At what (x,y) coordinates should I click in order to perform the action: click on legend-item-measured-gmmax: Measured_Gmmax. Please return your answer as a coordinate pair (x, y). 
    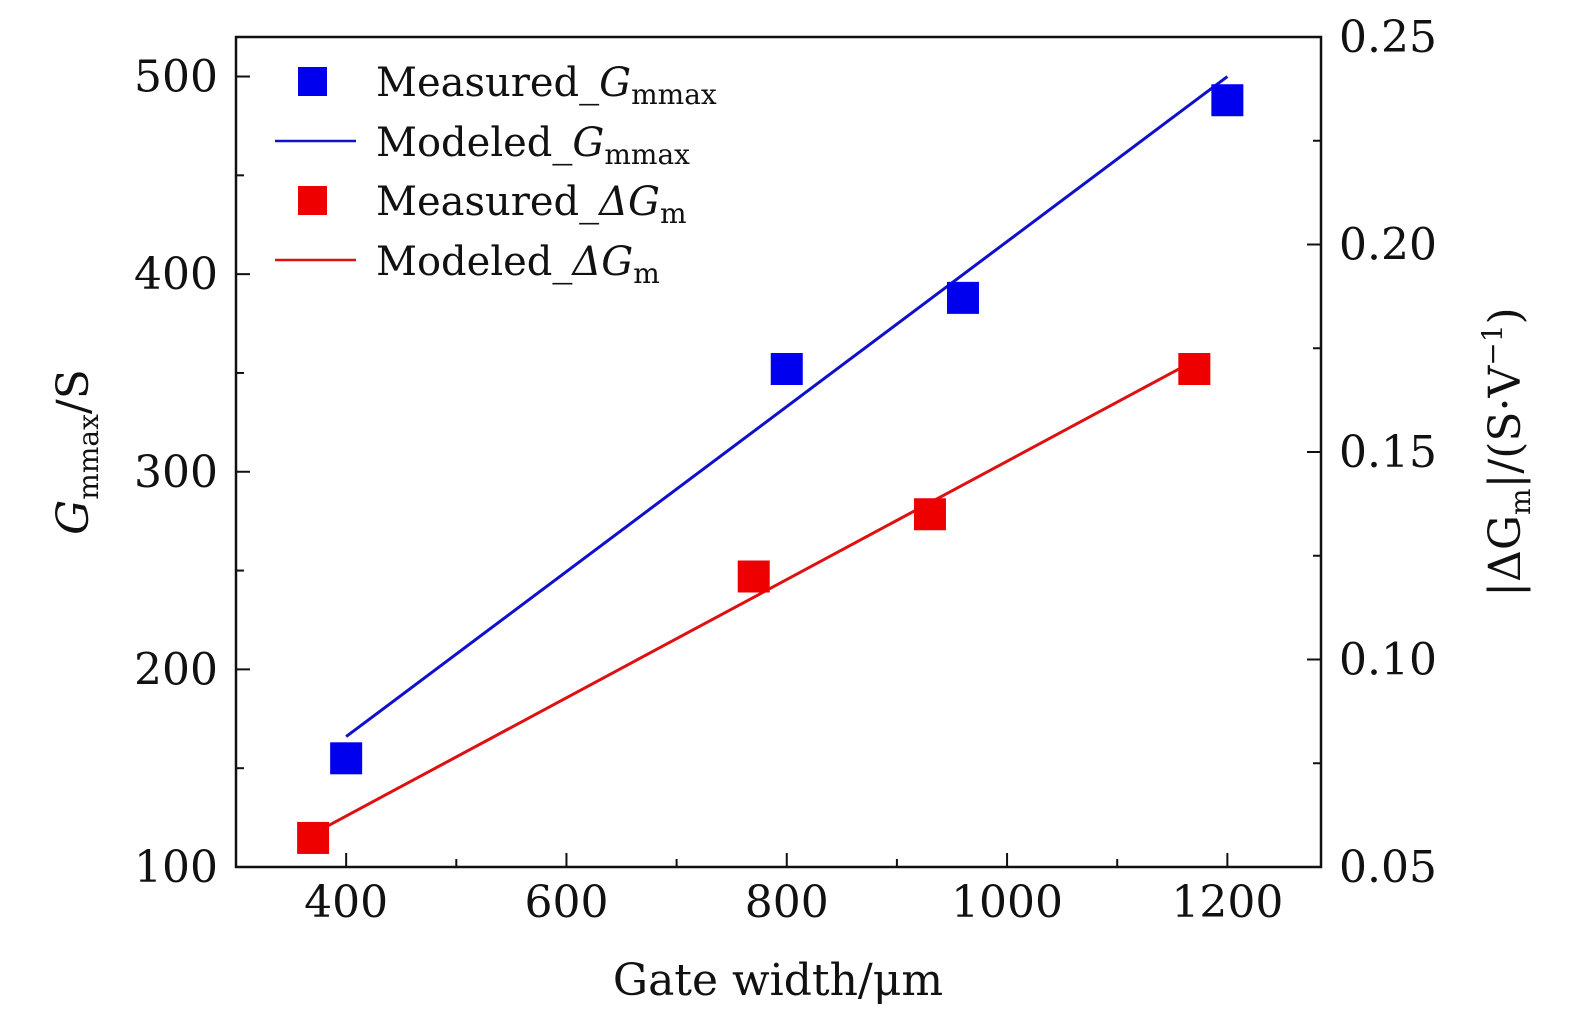
    Looking at the image, I should click on (507, 85).